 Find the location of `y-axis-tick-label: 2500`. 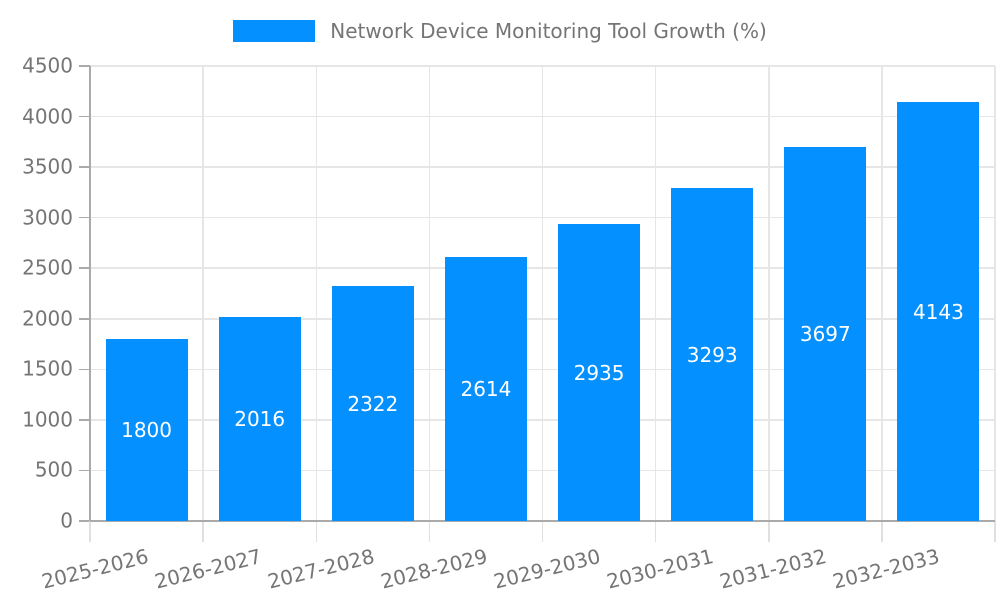

y-axis-tick-label: 2500 is located at coordinates (47, 267).